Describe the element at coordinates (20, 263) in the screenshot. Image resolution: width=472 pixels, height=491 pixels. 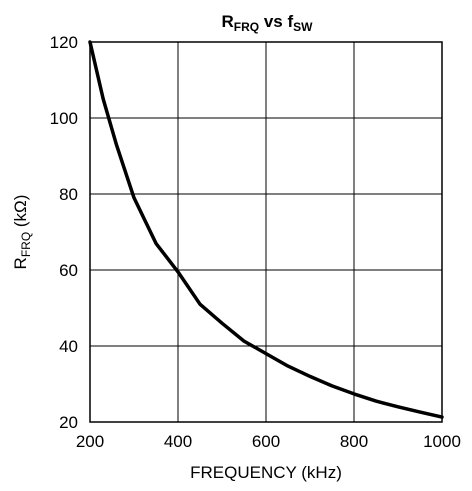
I see `y-axis-label-main: R` at that location.